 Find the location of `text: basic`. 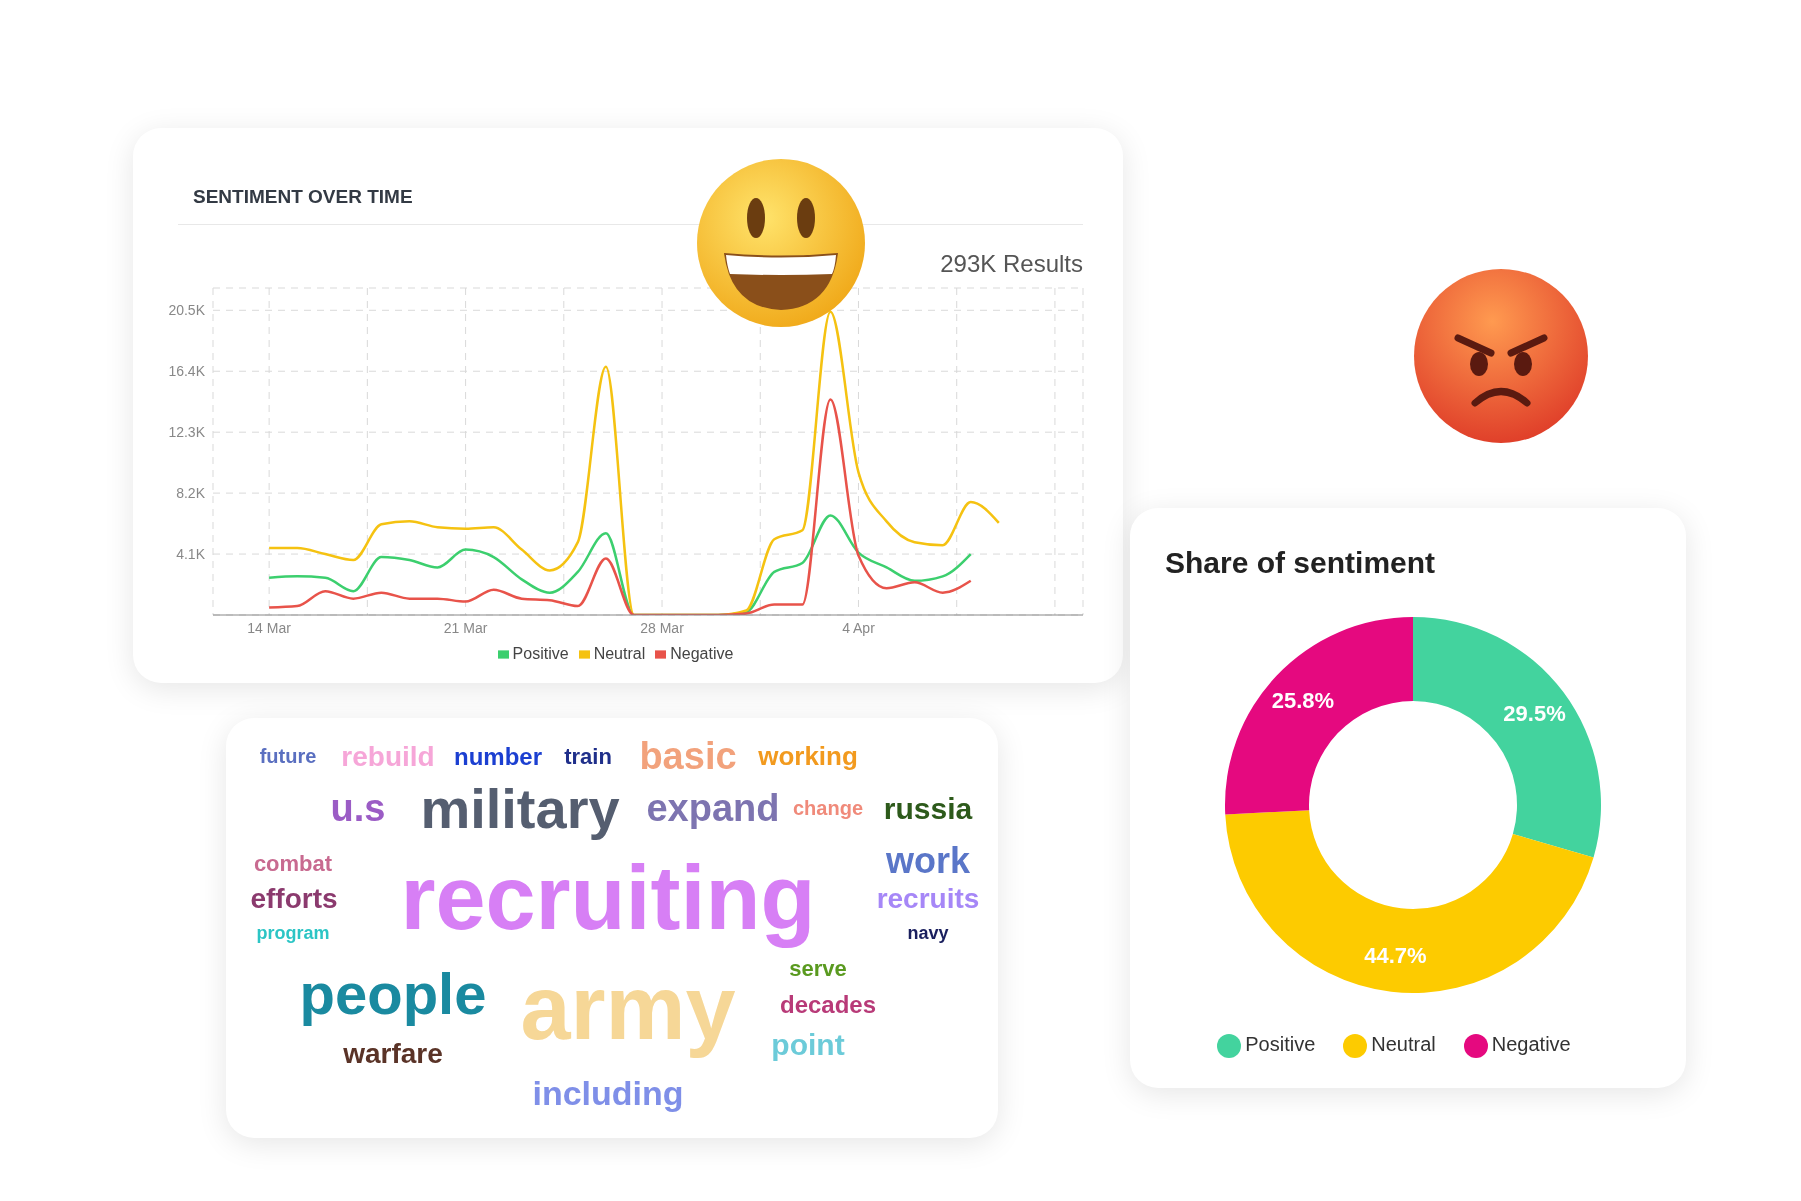

text: basic is located at coordinates (688, 756).